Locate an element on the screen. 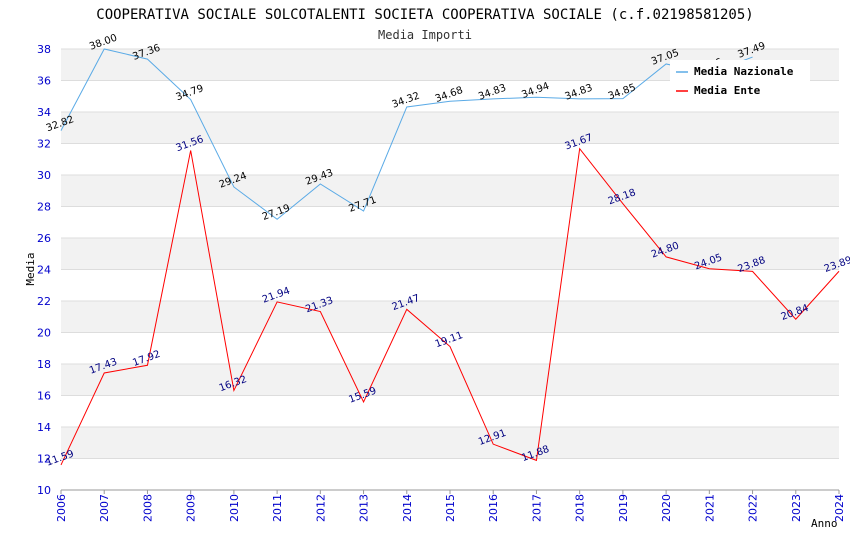  y-tick-label: 20 is located at coordinates (44, 333).